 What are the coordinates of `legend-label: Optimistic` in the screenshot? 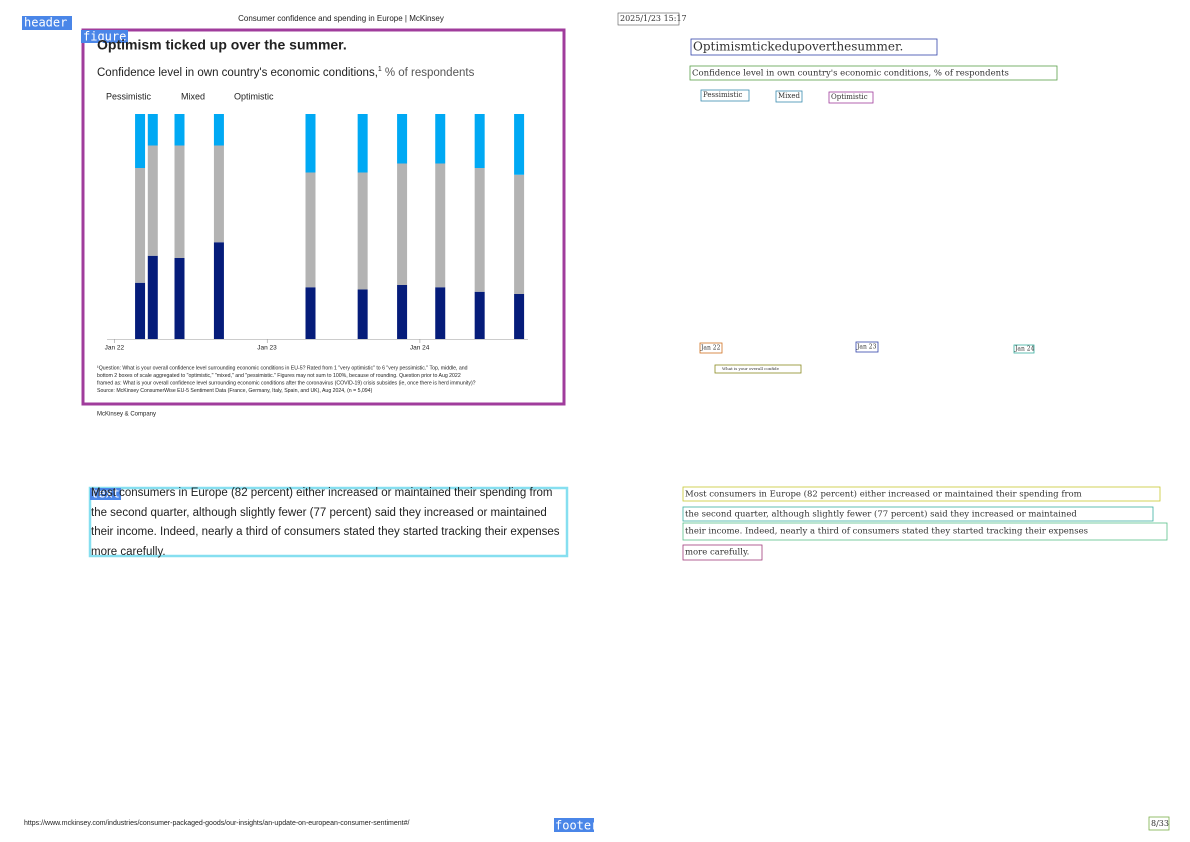 It's located at (254, 96).